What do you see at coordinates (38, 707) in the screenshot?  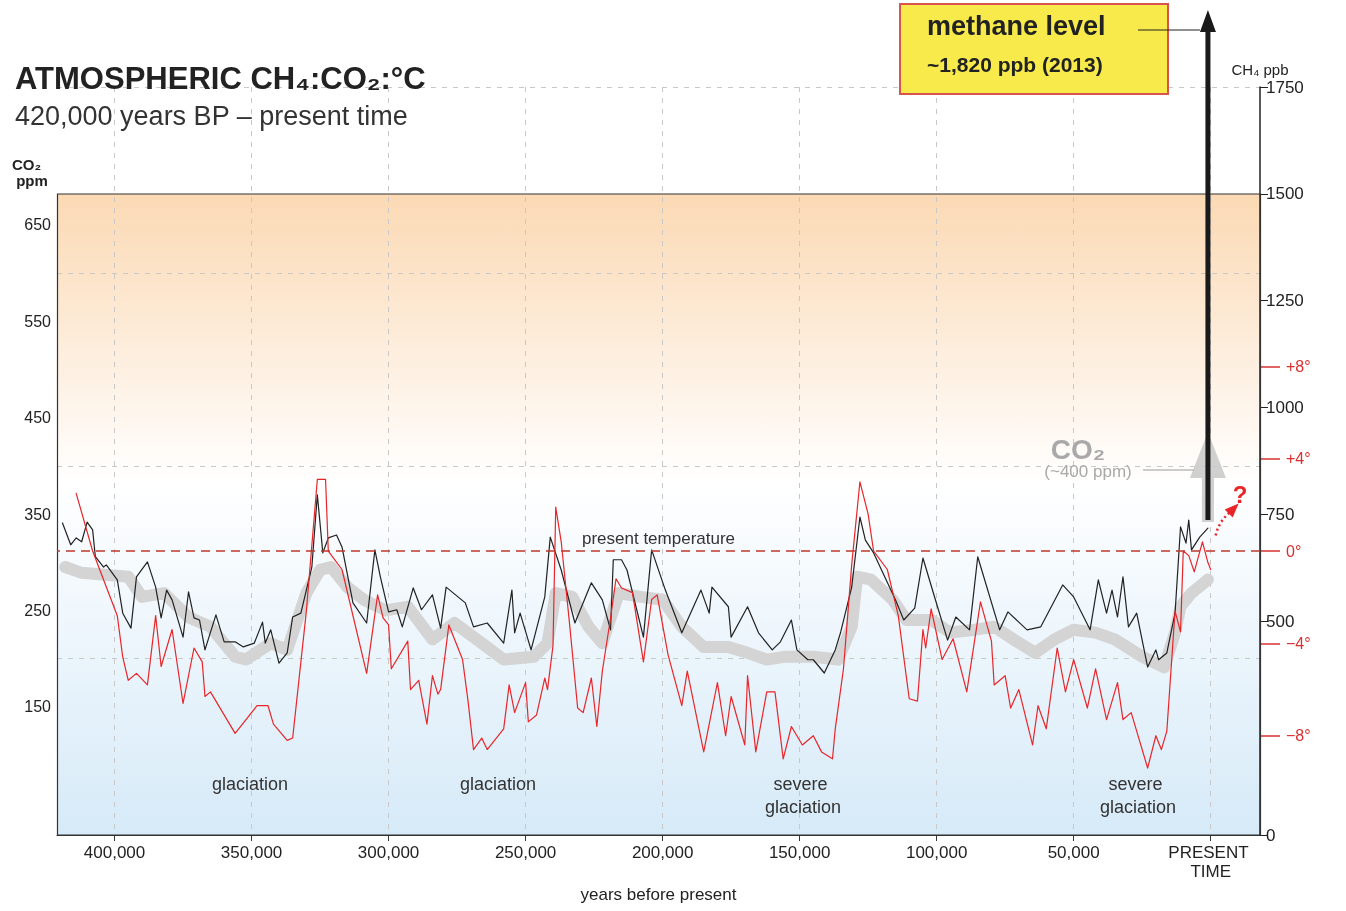 I see `y-tick-label: 150` at bounding box center [38, 707].